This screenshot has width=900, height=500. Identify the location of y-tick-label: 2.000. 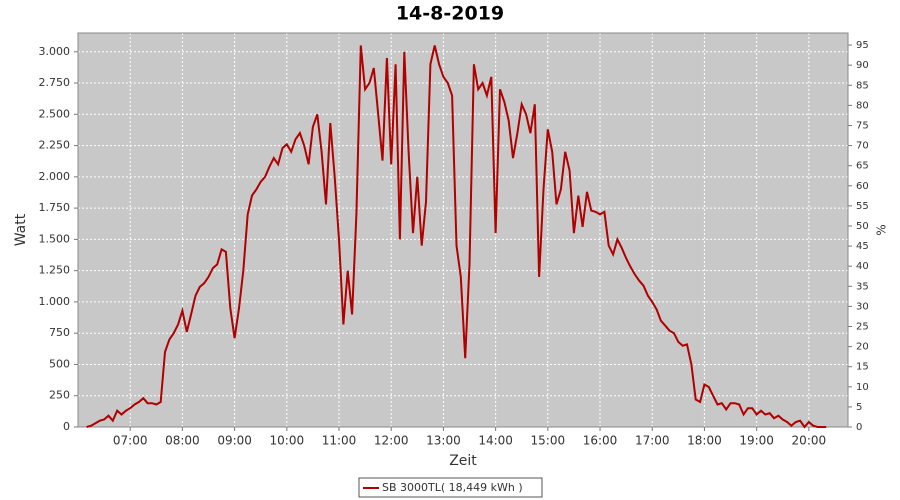
(55, 176).